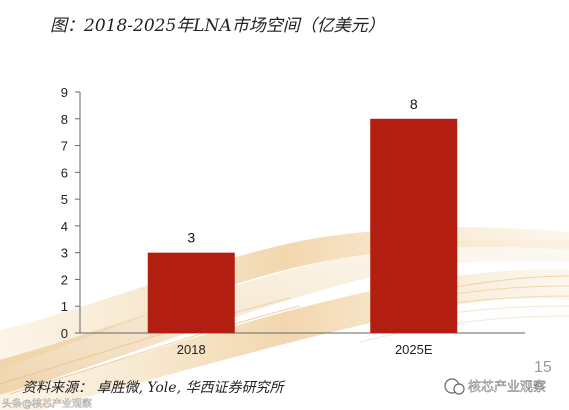 The image size is (569, 410). I want to click on y-tick-label: 4, so click(64, 226).